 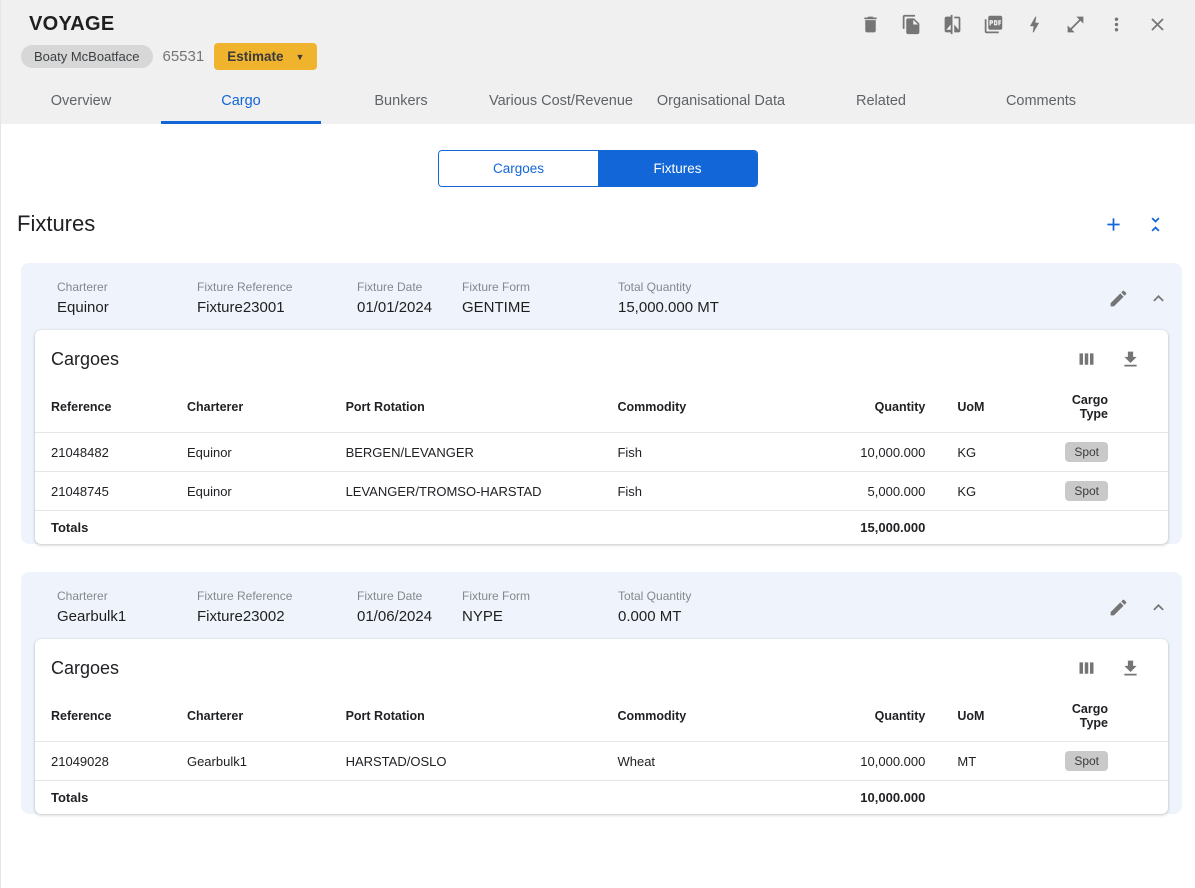 I want to click on copy-icon, so click(x=911, y=24).